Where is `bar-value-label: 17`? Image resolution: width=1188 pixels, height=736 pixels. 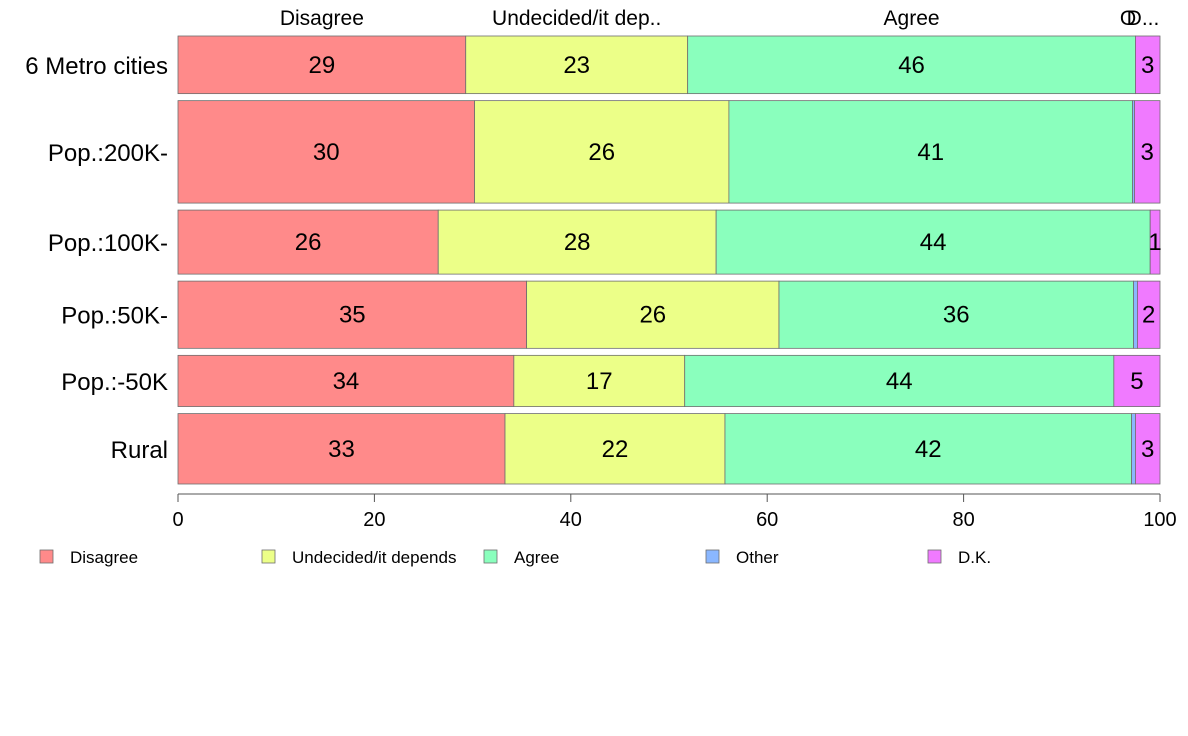
bar-value-label: 17 is located at coordinates (599, 381).